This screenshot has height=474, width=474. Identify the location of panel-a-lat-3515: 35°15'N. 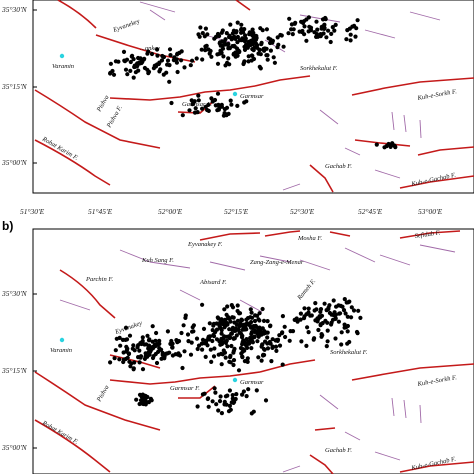
(14, 86).